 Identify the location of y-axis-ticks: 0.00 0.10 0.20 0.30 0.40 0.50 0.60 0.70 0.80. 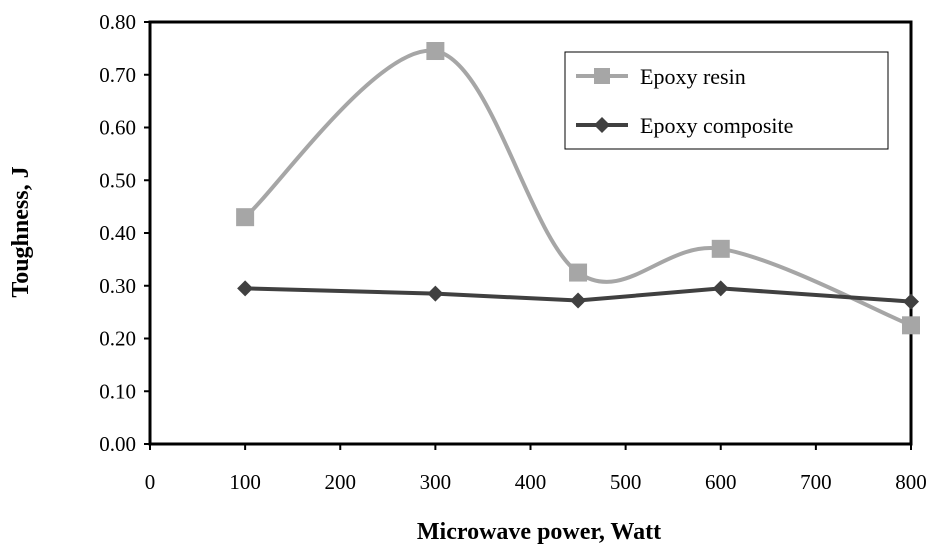
(124, 233).